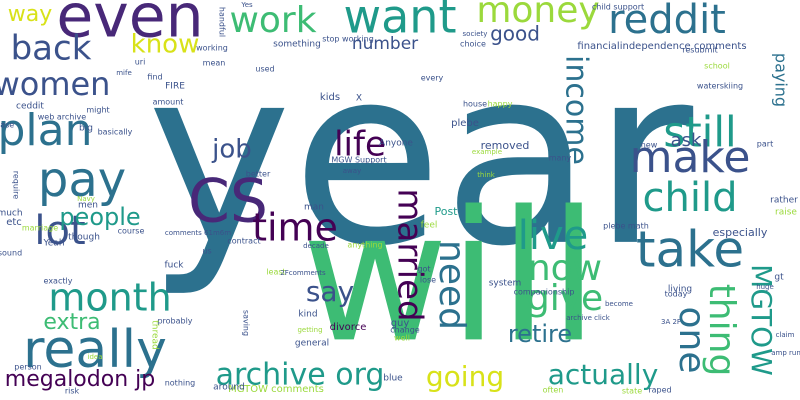 The width and height of the screenshot is (800, 400). Describe the element at coordinates (661, 46) in the screenshot. I see `word-financialindependence-comments: financialindependence comments` at that location.